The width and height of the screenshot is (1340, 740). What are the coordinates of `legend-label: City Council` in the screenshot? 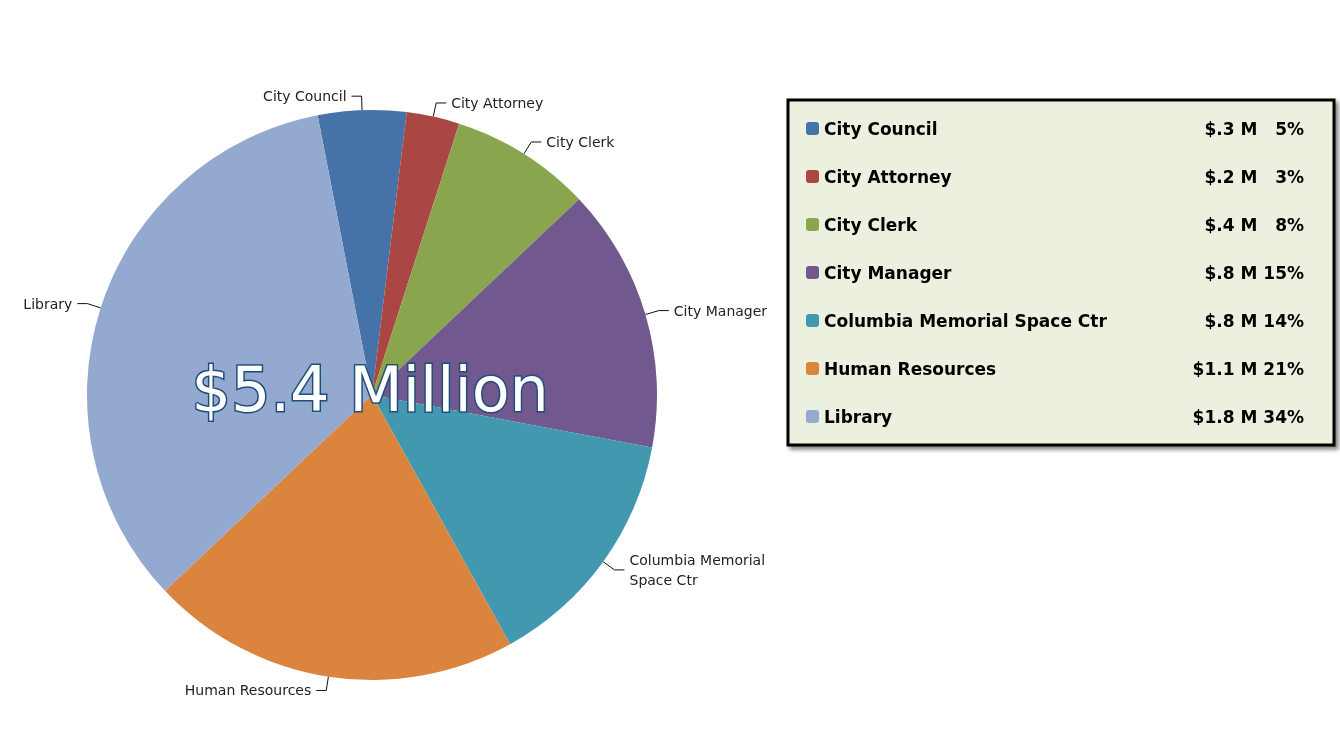 It's located at (881, 128).